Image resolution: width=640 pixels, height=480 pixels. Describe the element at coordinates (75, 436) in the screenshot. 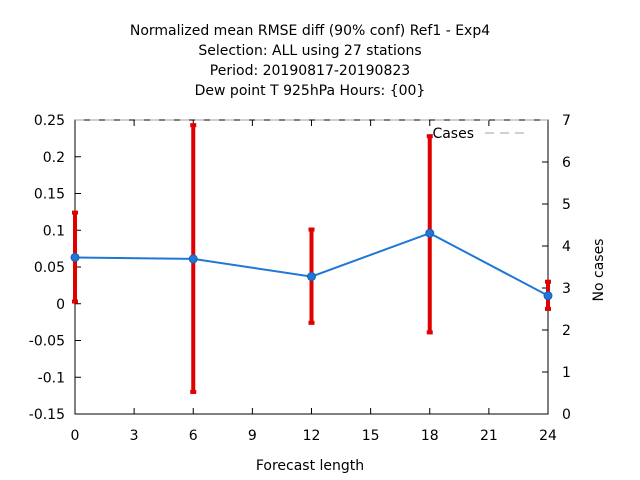

I see `x-tick-label: 0` at that location.